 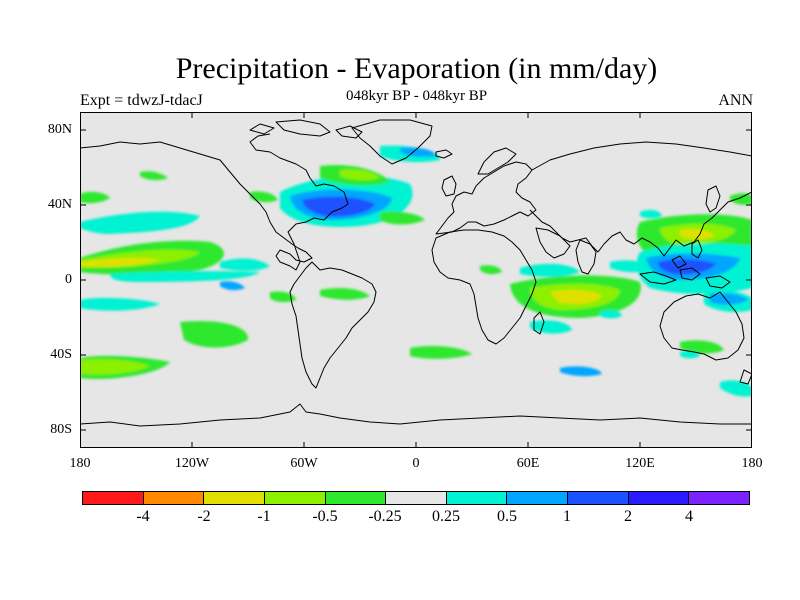 I want to click on x-axis-label: 120W, so click(x=192, y=463).